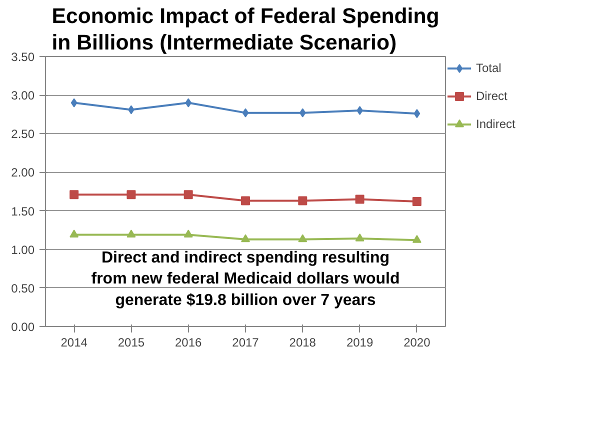 Image resolution: width=593 pixels, height=444 pixels. Describe the element at coordinates (23, 57) in the screenshot. I see `y-tick-label: 3.50` at that location.